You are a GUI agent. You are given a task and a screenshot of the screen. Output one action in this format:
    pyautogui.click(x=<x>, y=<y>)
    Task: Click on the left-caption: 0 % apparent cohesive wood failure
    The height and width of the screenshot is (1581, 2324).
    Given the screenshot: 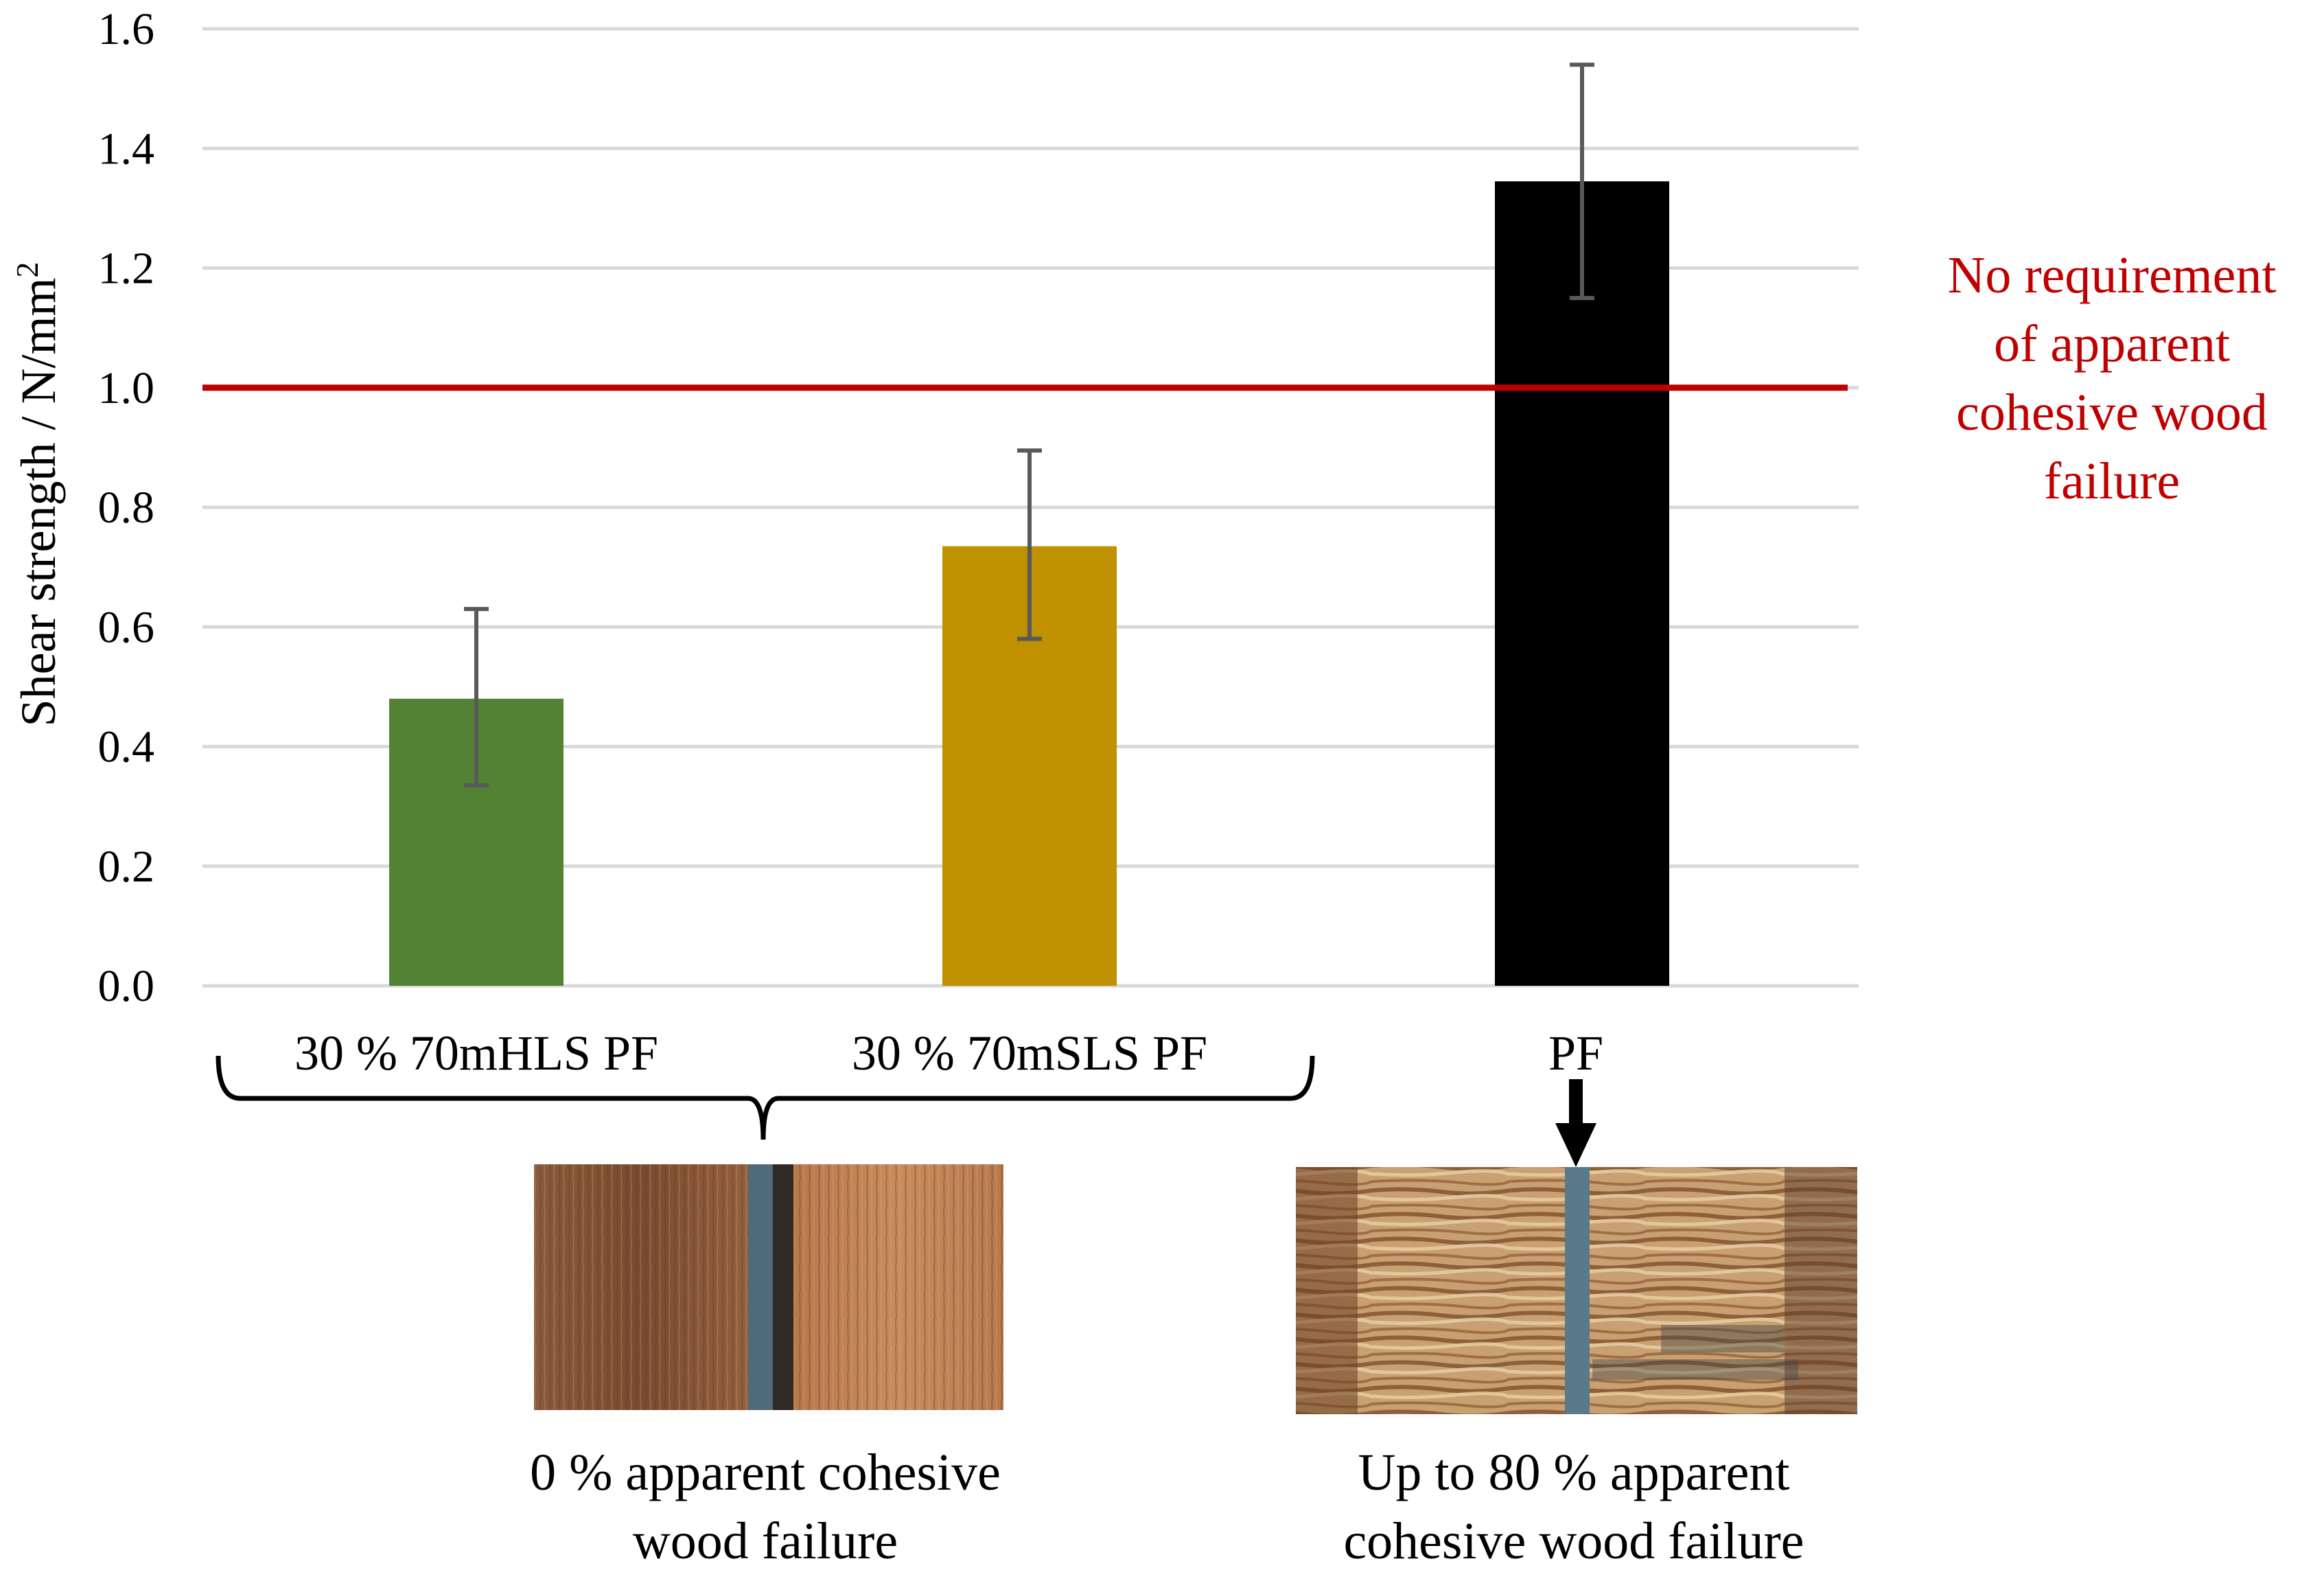 What is the action you would take?
    pyautogui.click(x=765, y=1507)
    